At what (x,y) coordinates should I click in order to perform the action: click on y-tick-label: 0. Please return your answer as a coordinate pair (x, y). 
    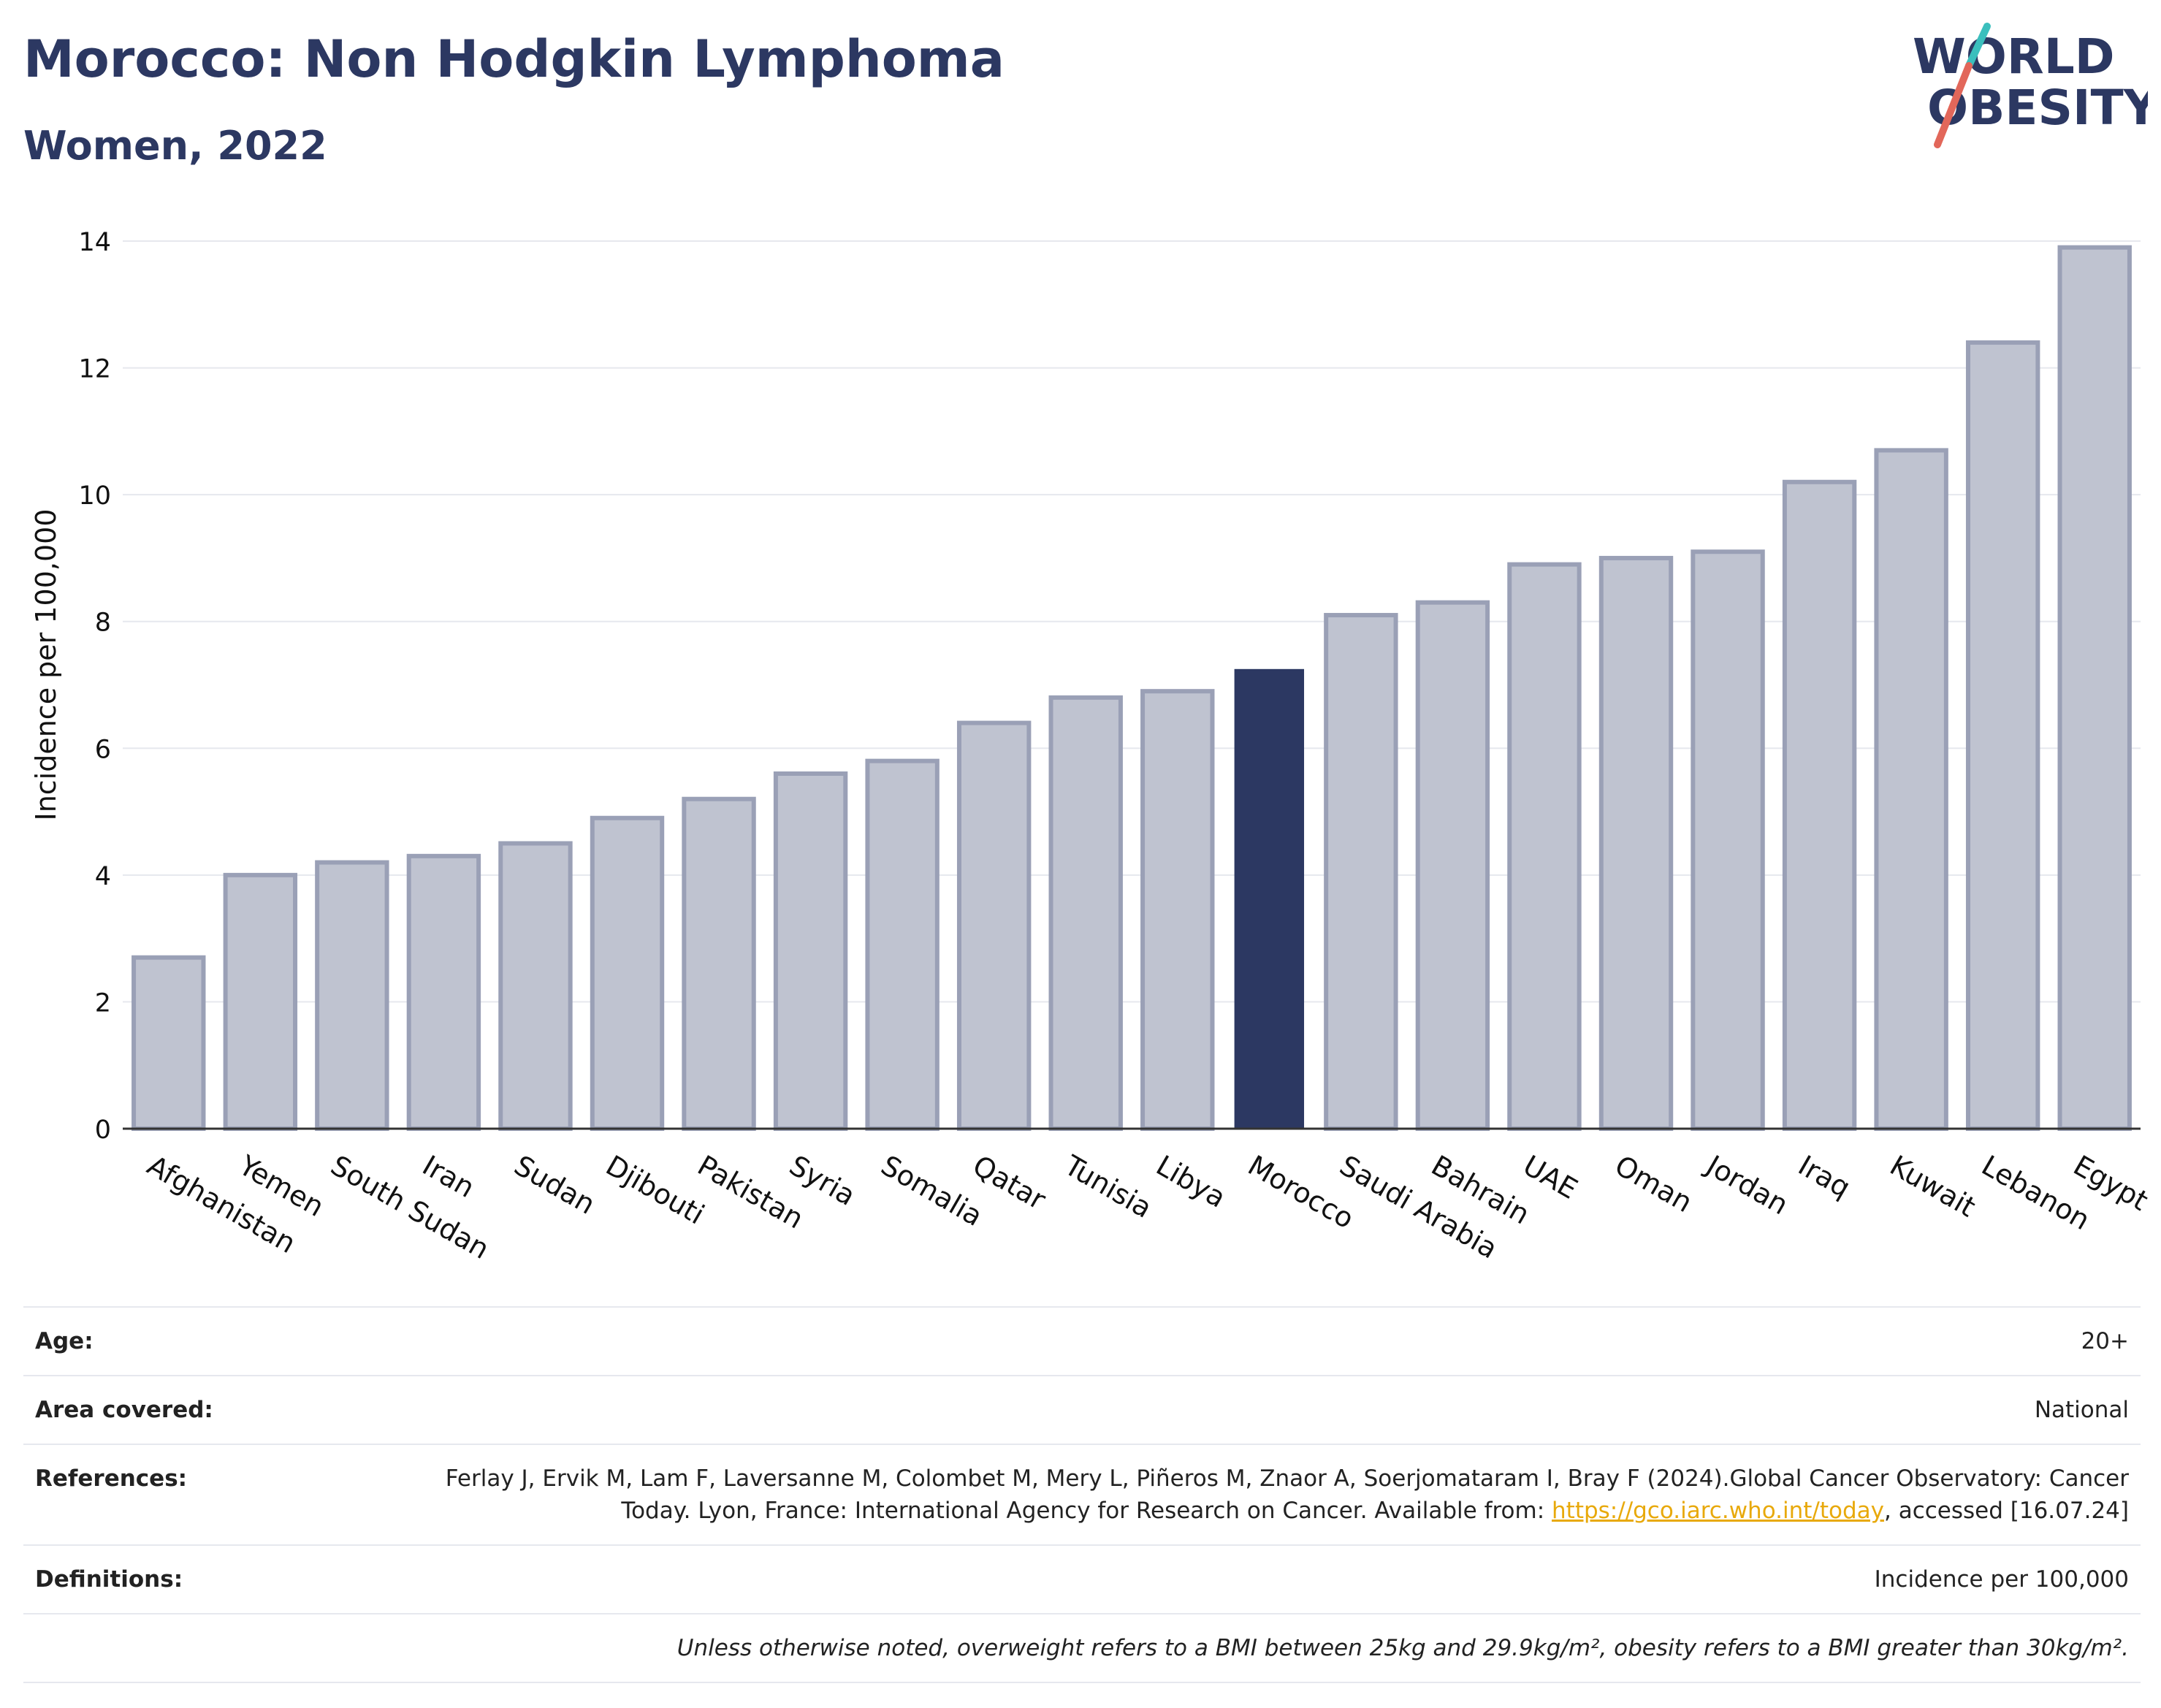
    Looking at the image, I should click on (103, 1130).